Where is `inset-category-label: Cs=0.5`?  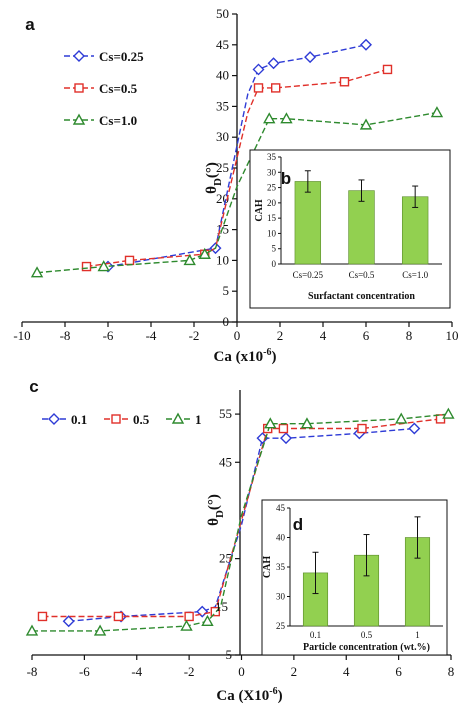 inset-category-label: Cs=0.5 is located at coordinates (362, 275).